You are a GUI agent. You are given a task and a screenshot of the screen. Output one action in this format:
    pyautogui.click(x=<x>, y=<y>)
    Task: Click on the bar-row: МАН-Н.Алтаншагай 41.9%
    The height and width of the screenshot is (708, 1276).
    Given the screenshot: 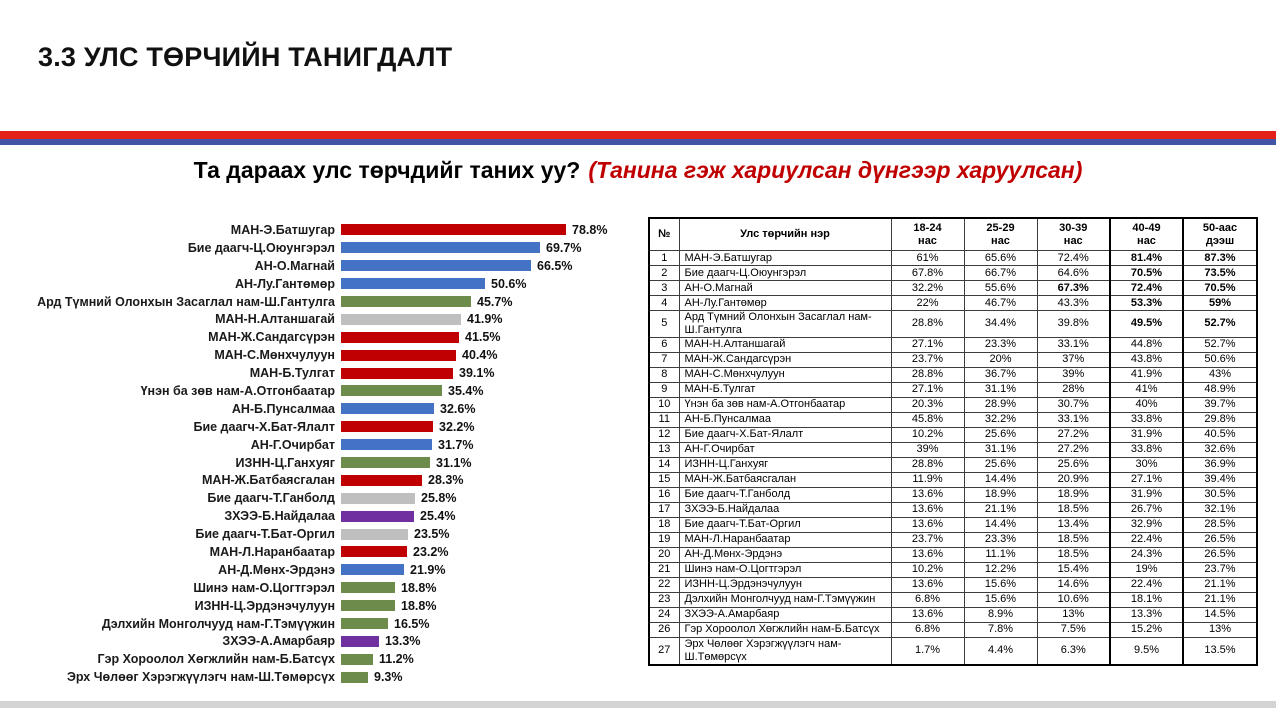 What is the action you would take?
    pyautogui.click(x=333, y=319)
    